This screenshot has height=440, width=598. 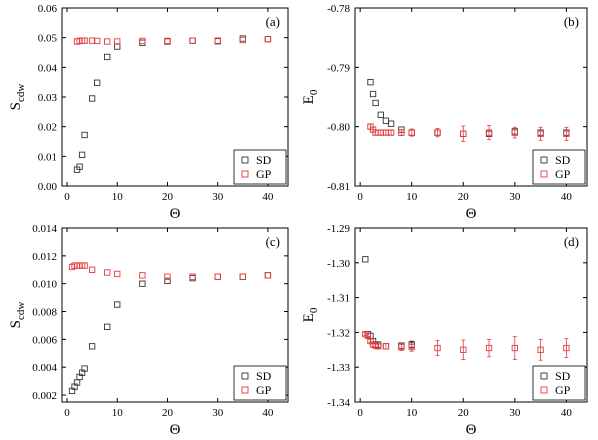 I want to click on x-tick-label: 0, so click(x=67, y=197).